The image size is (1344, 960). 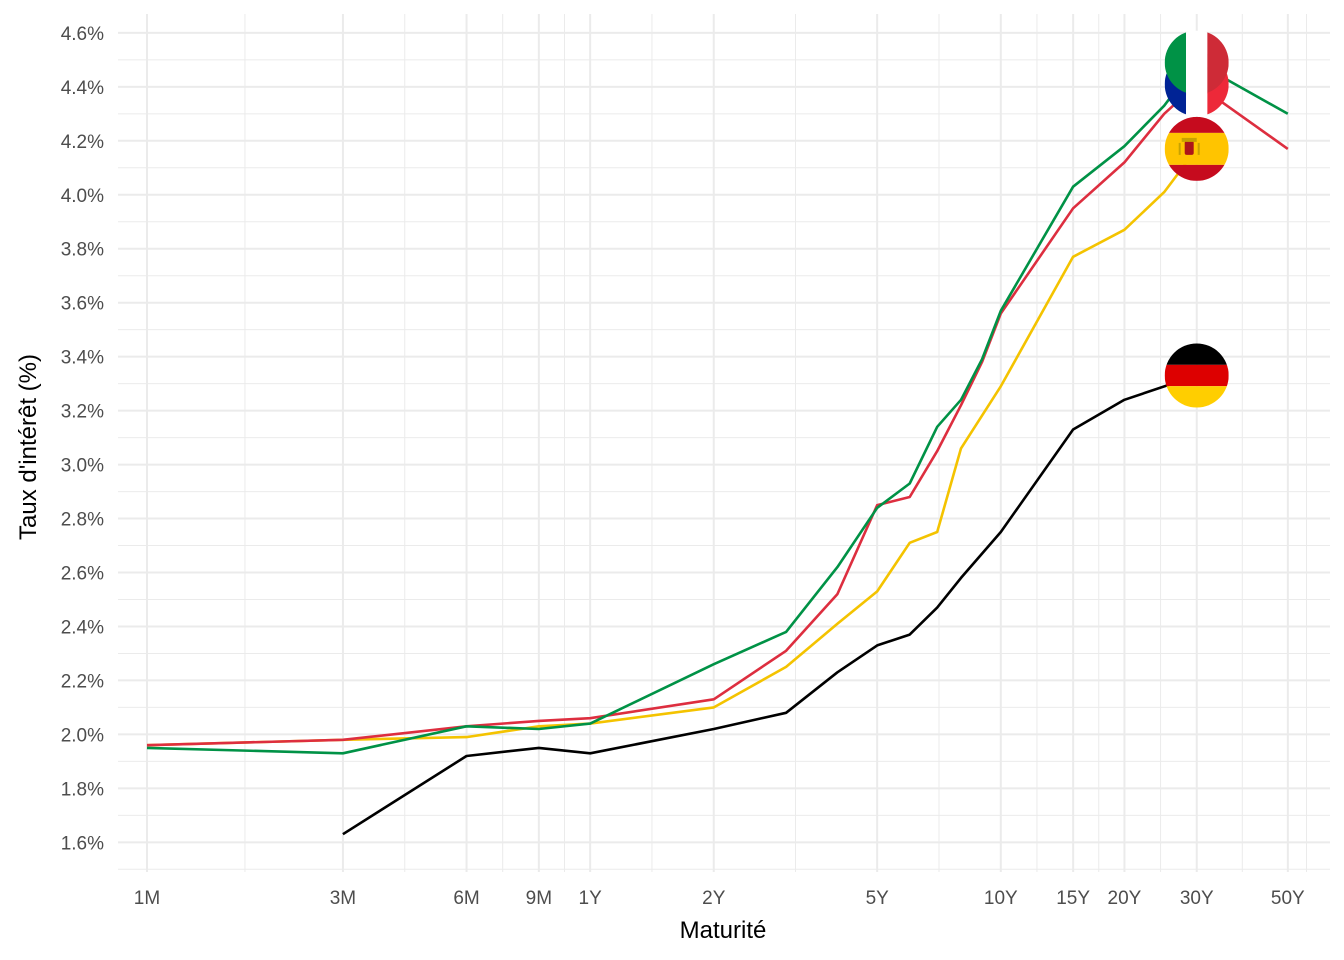 What do you see at coordinates (82, 627) in the screenshot?
I see `y-tick-label: 2.4%` at bounding box center [82, 627].